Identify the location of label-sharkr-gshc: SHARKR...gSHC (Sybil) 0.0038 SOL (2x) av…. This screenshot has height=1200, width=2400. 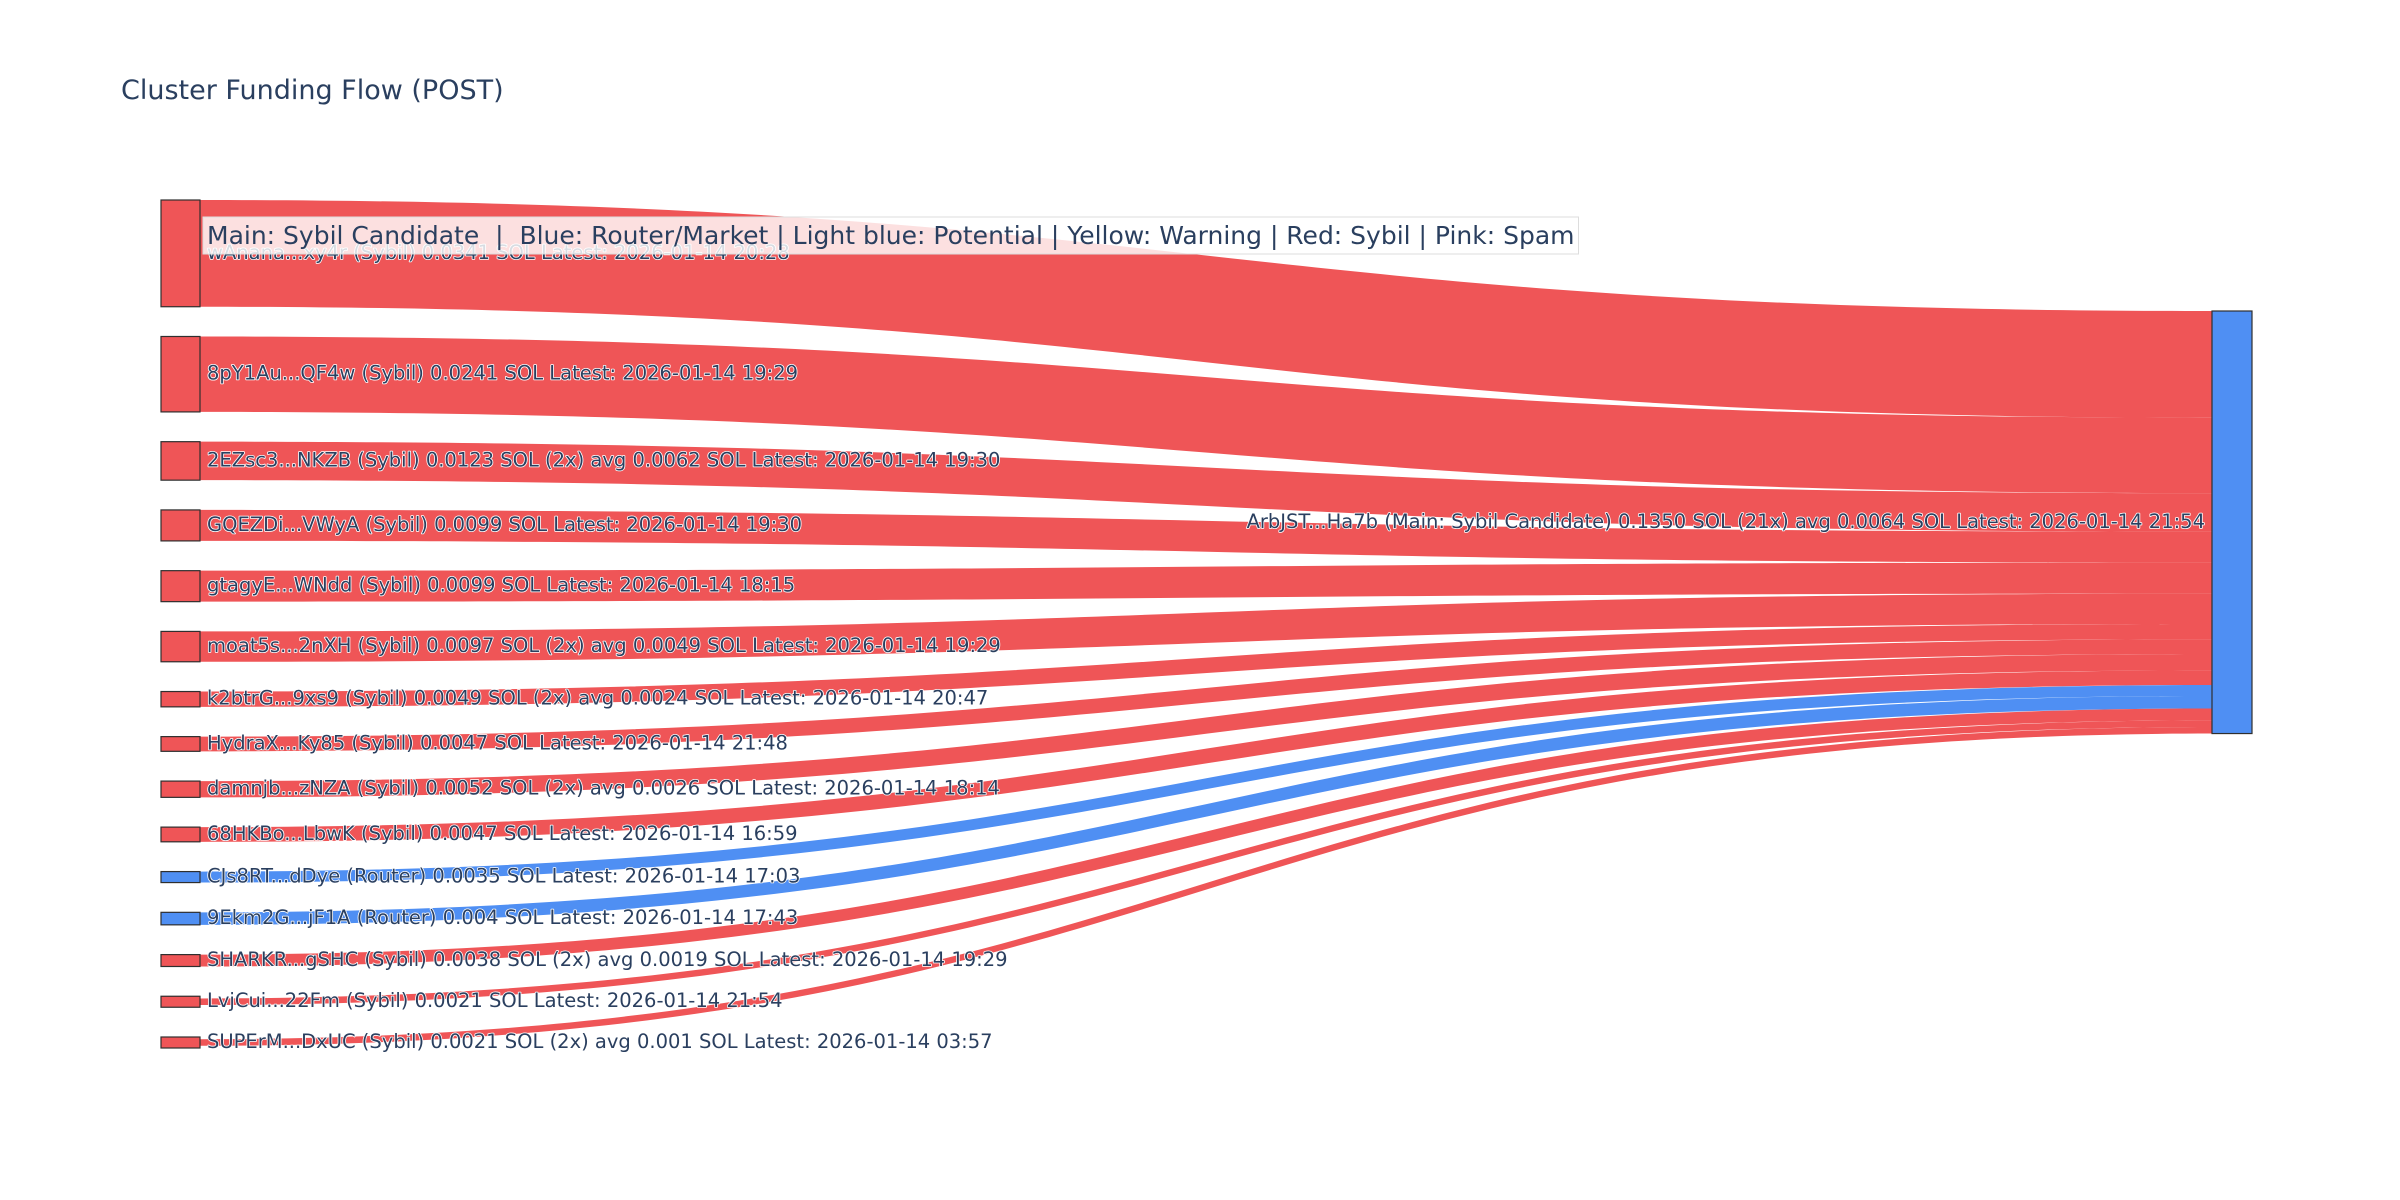
(607, 959).